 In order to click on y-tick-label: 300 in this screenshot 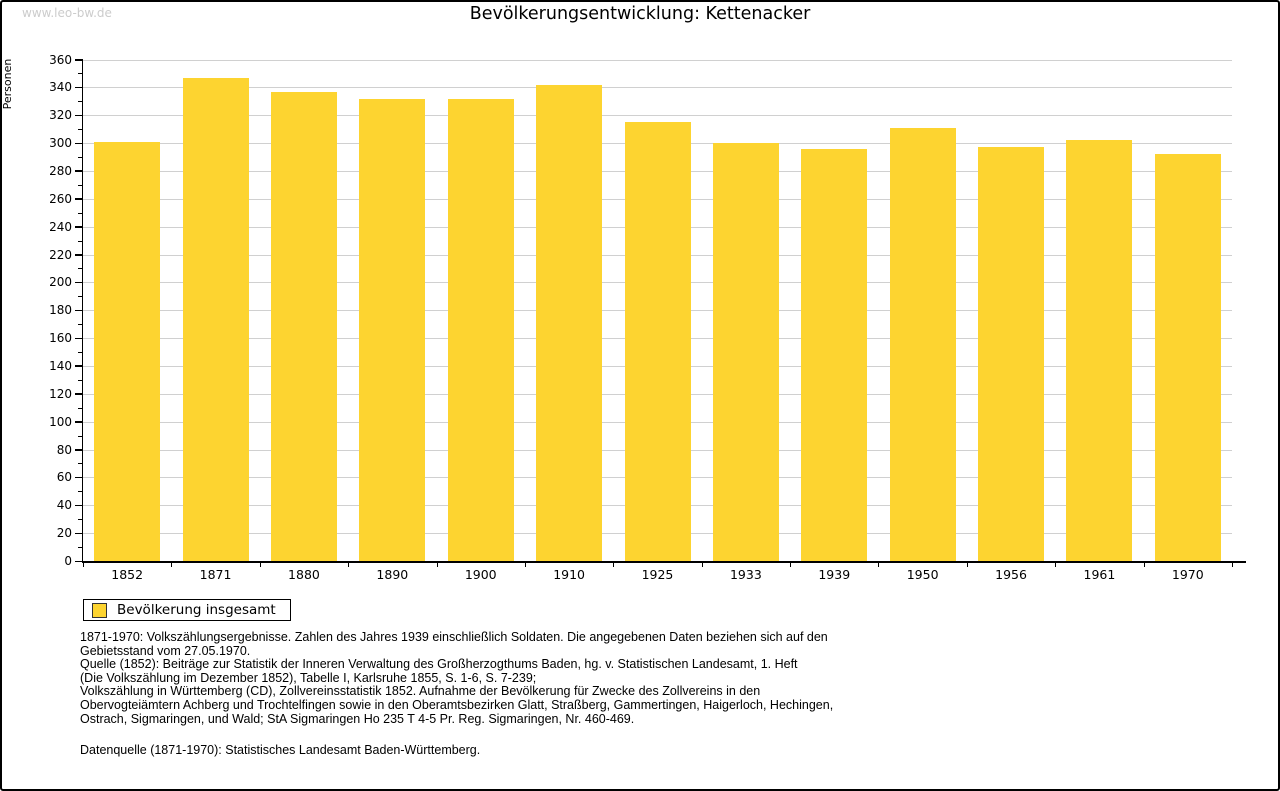, I will do `click(60, 143)`.